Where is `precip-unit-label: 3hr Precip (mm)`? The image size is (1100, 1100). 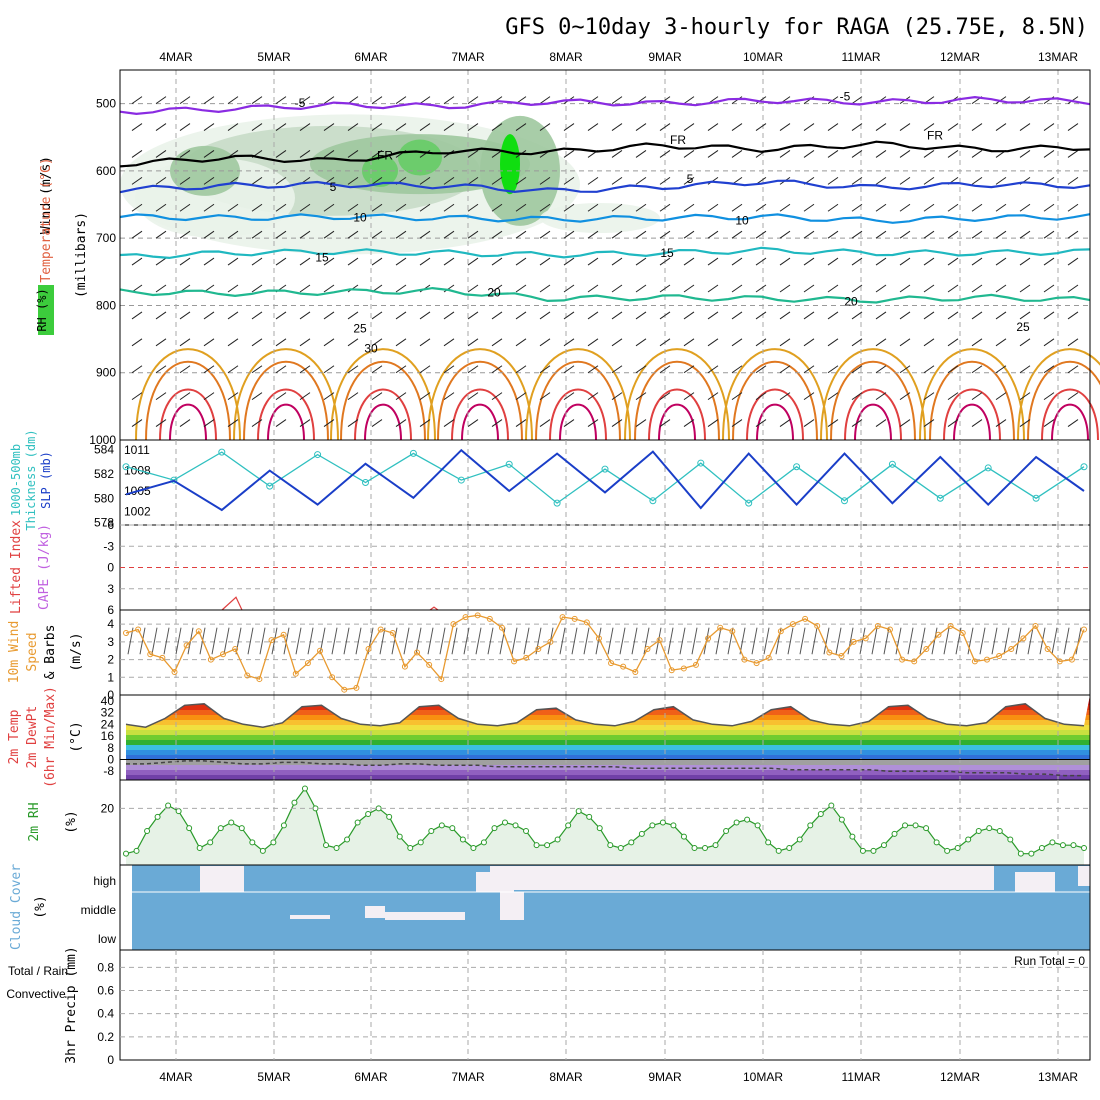
precip-unit-label: 3hr Precip (mm) is located at coordinates (71, 1004).